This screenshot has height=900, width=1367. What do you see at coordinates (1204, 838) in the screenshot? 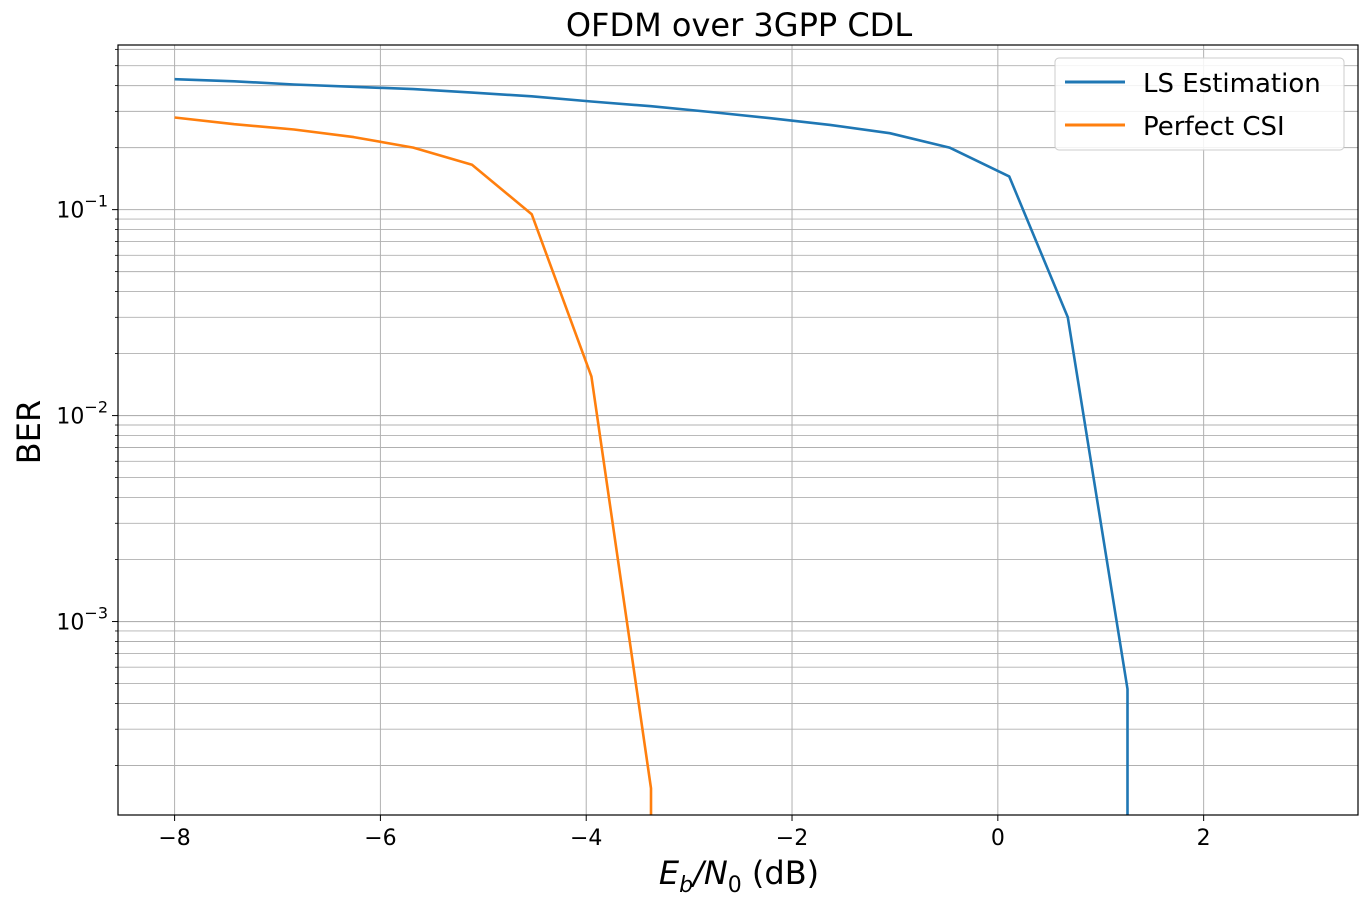
I see `x-tick-label: 2` at bounding box center [1204, 838].